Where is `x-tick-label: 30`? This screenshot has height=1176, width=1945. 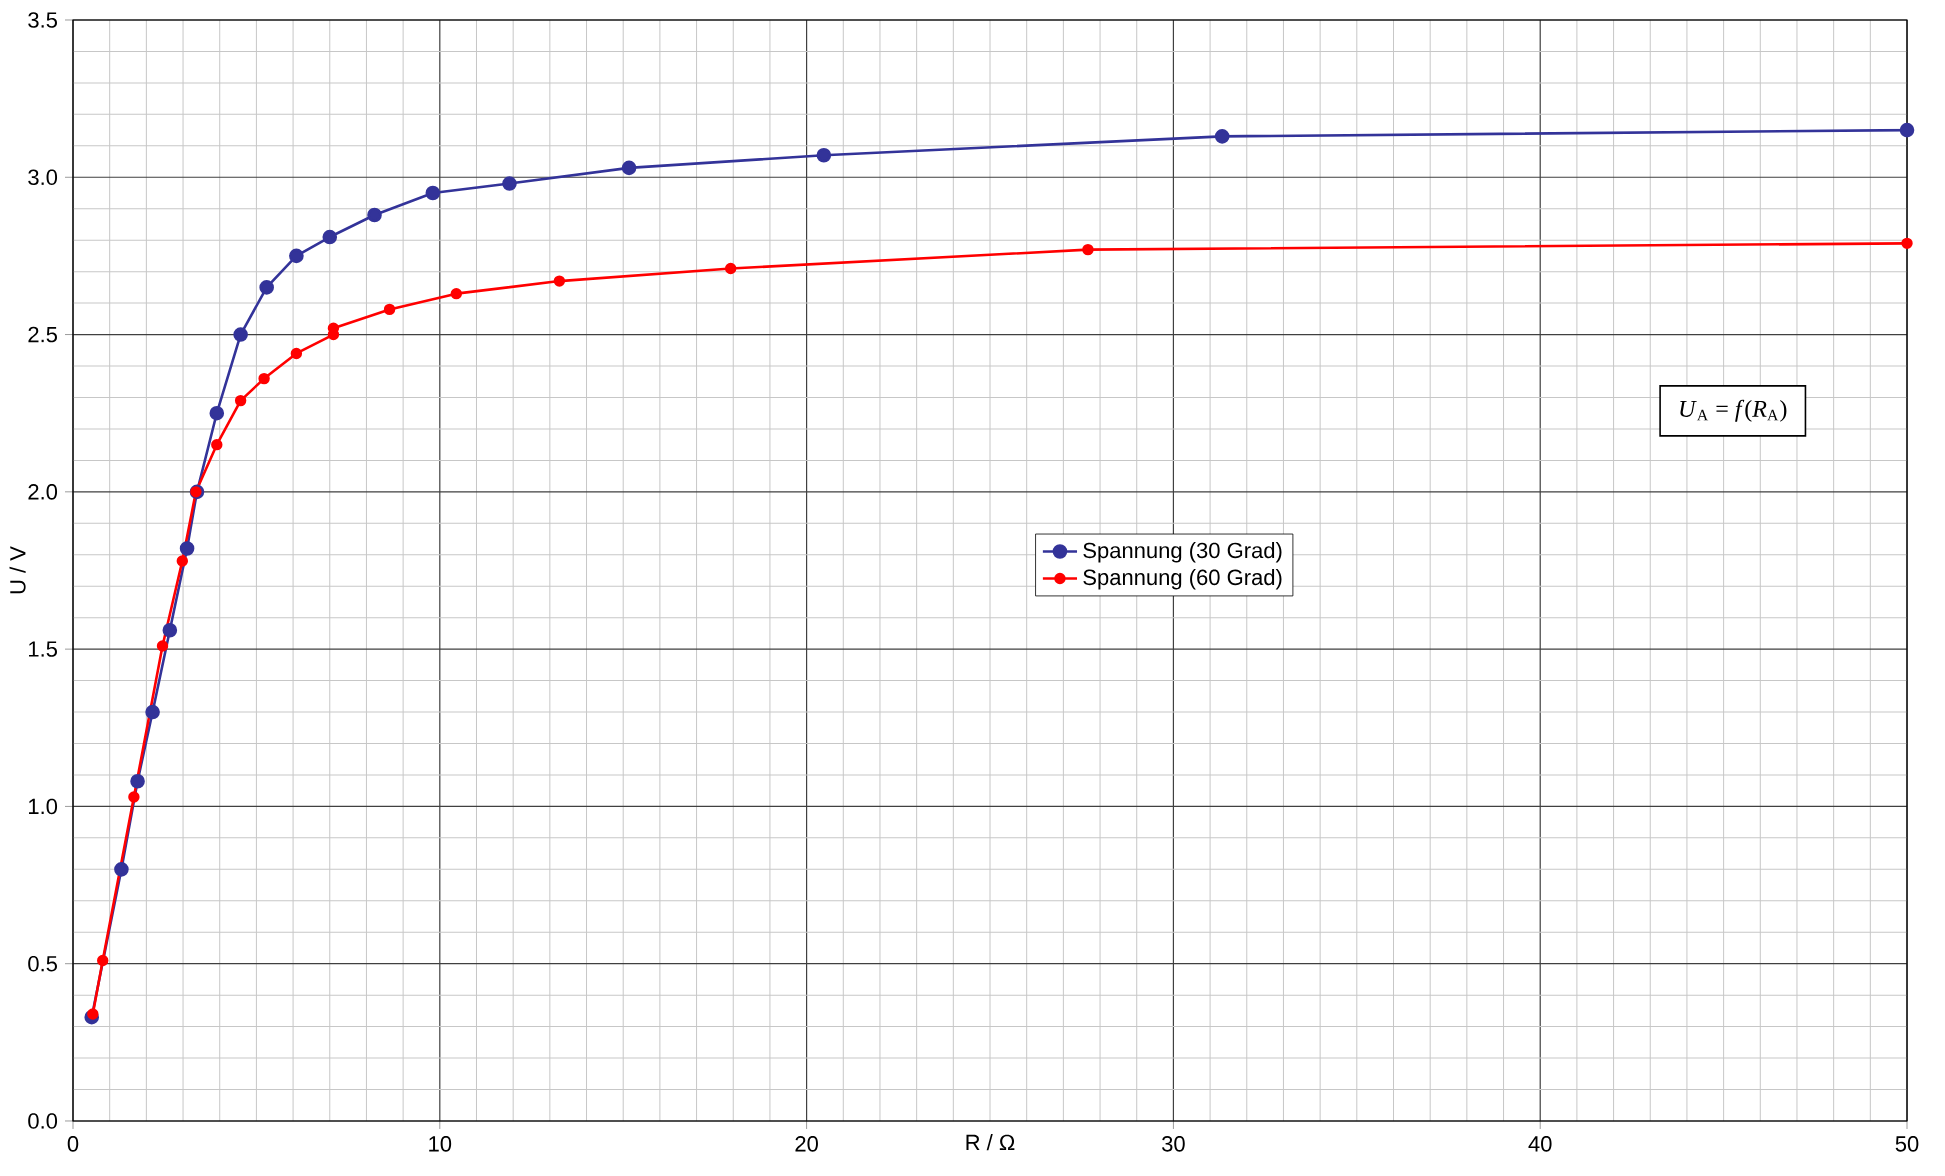
x-tick-label: 30 is located at coordinates (1173, 1144).